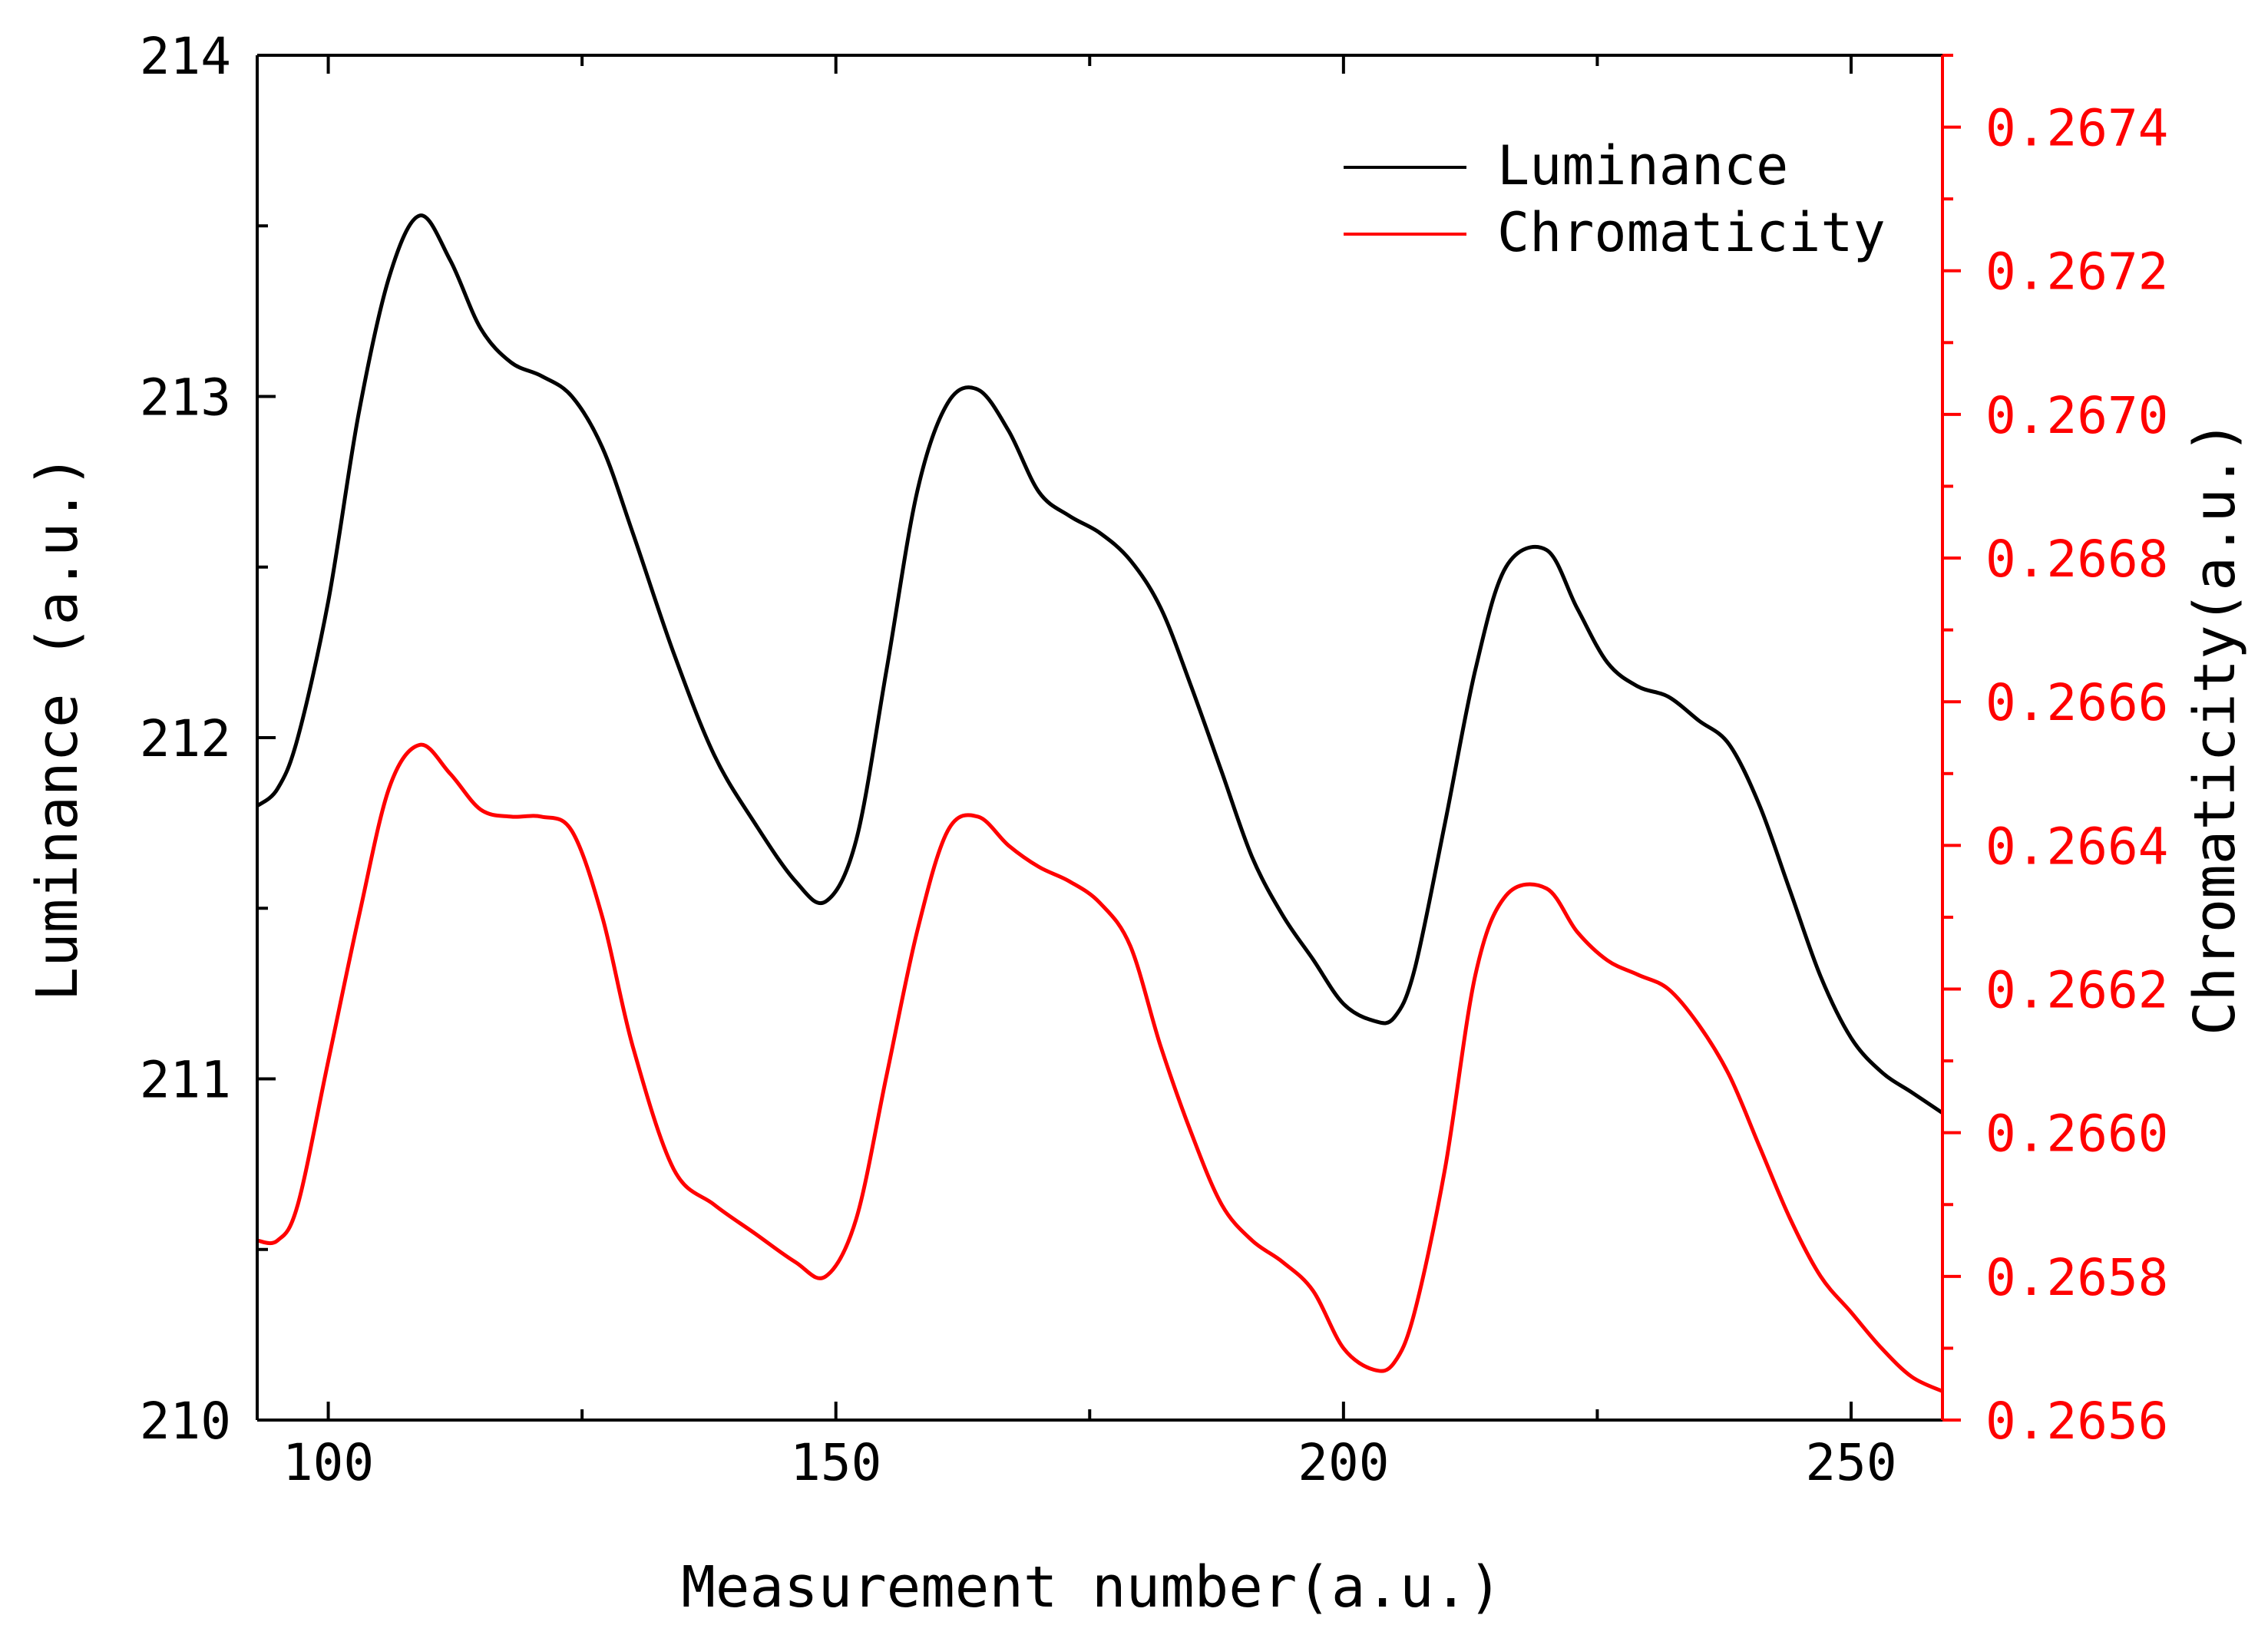  What do you see at coordinates (2215, 727) in the screenshot?
I see `y2-axis-title: Chromaticity(a.u.)` at bounding box center [2215, 727].